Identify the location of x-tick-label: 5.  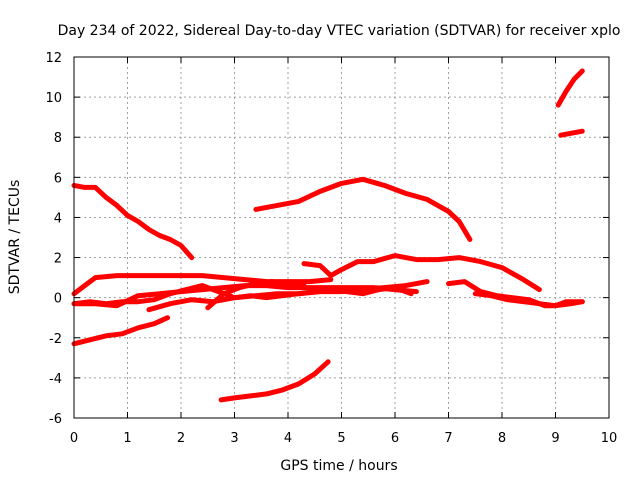
(341, 438).